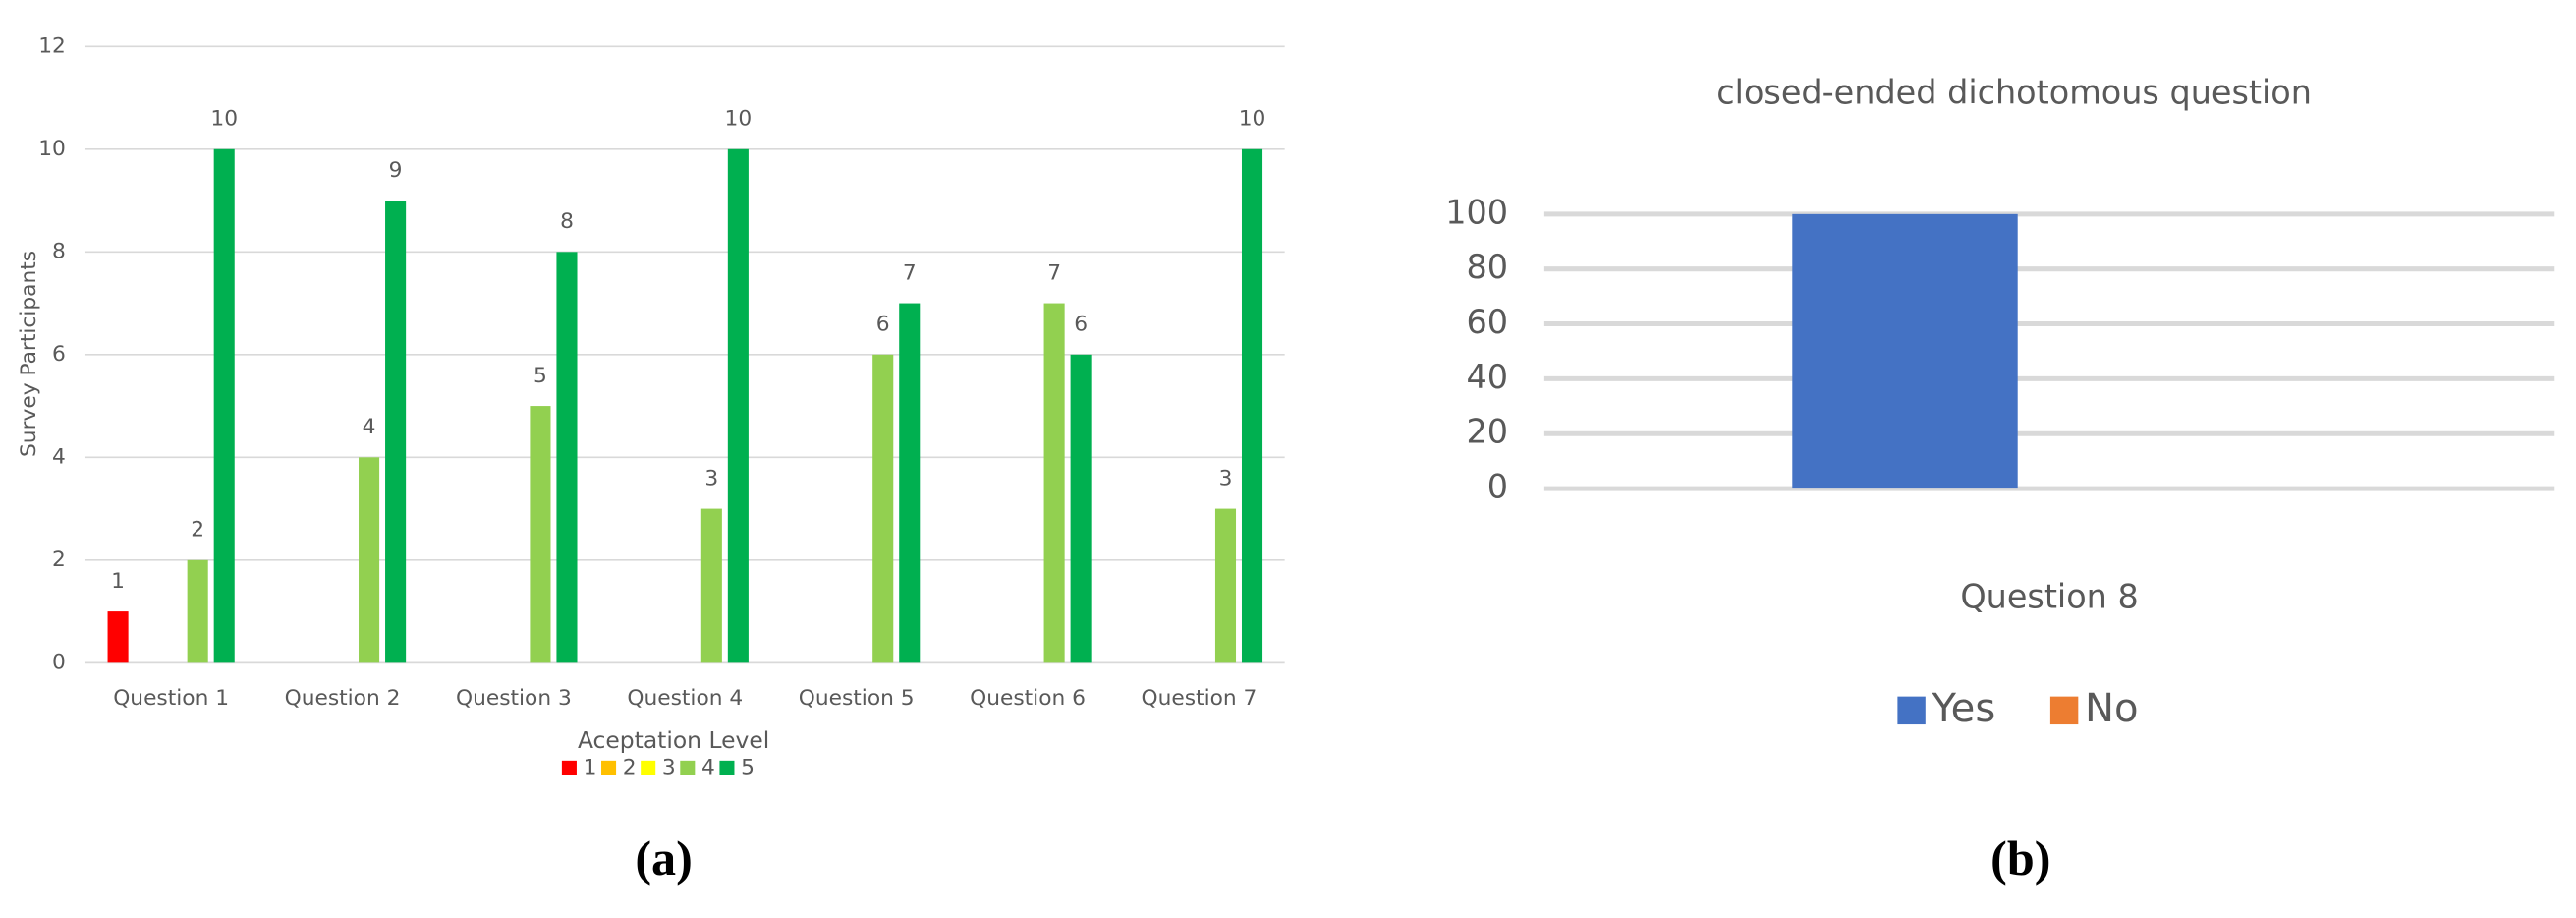 This screenshot has width=2576, height=918. What do you see at coordinates (59, 456) in the screenshot?
I see `y-tick-label: 4` at bounding box center [59, 456].